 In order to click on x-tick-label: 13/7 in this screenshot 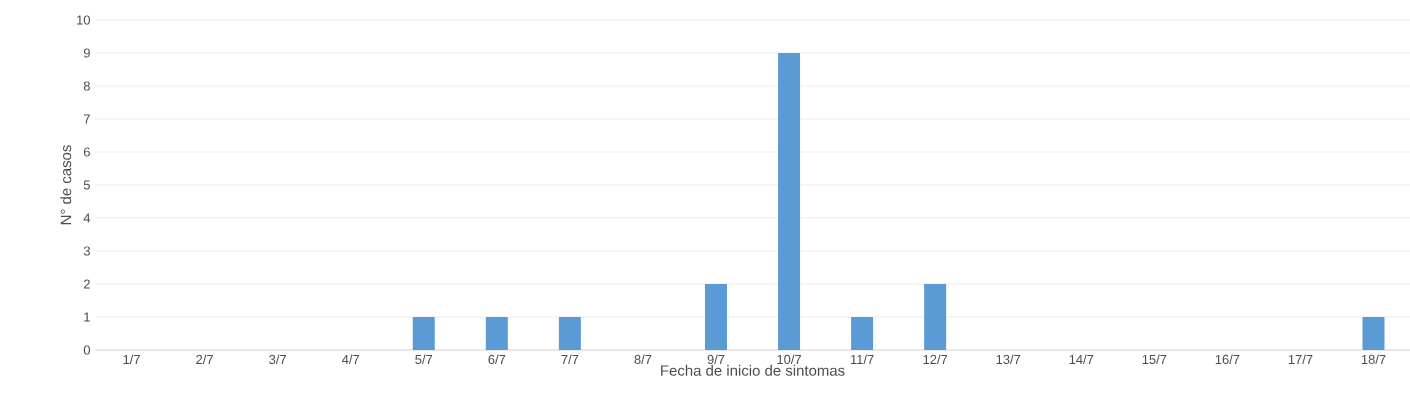, I will do `click(1008, 359)`.